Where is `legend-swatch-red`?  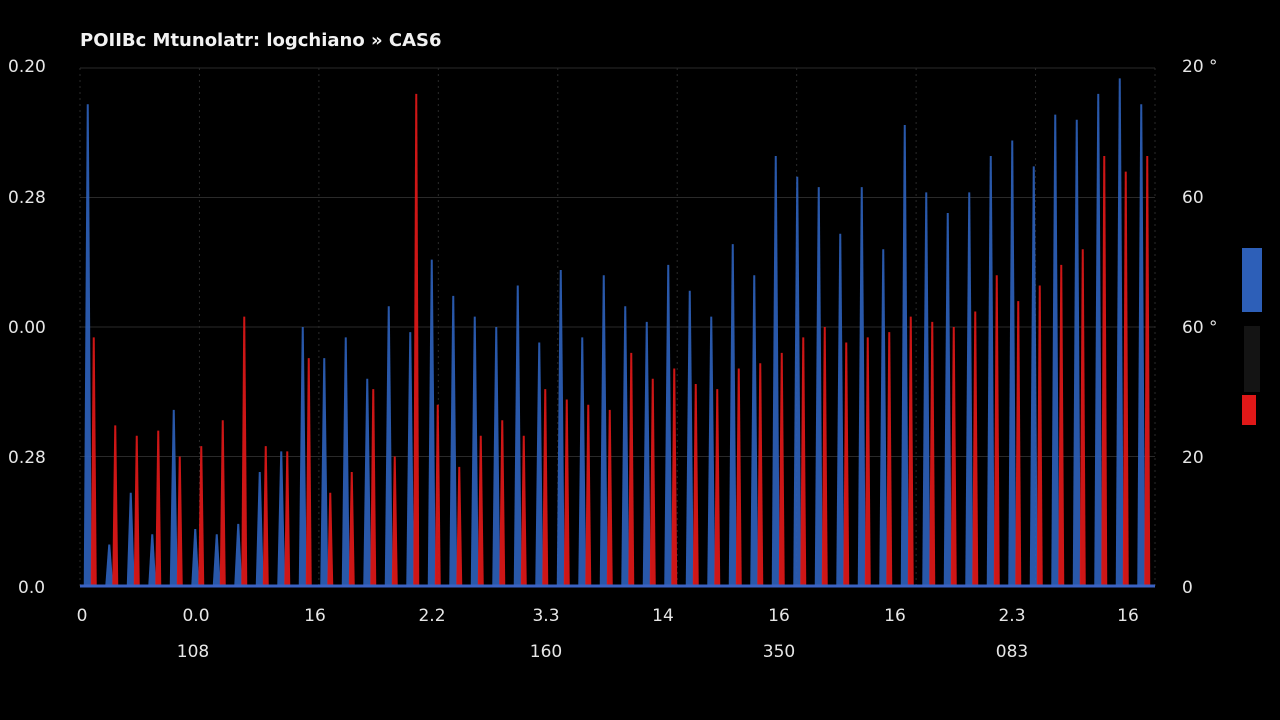
legend-swatch-red is located at coordinates (1249, 410).